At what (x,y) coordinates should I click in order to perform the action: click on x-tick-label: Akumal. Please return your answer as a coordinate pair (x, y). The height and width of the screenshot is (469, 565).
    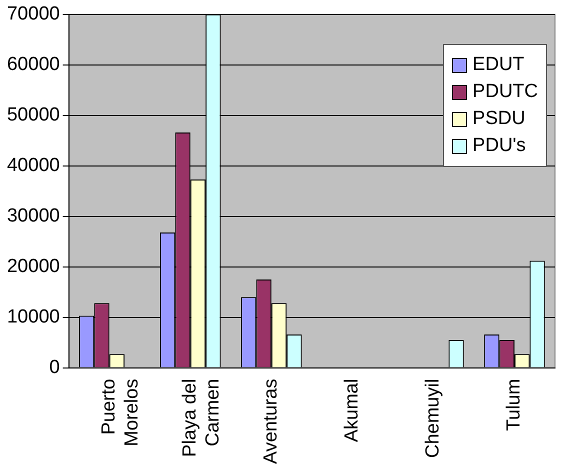
    Looking at the image, I should click on (352, 410).